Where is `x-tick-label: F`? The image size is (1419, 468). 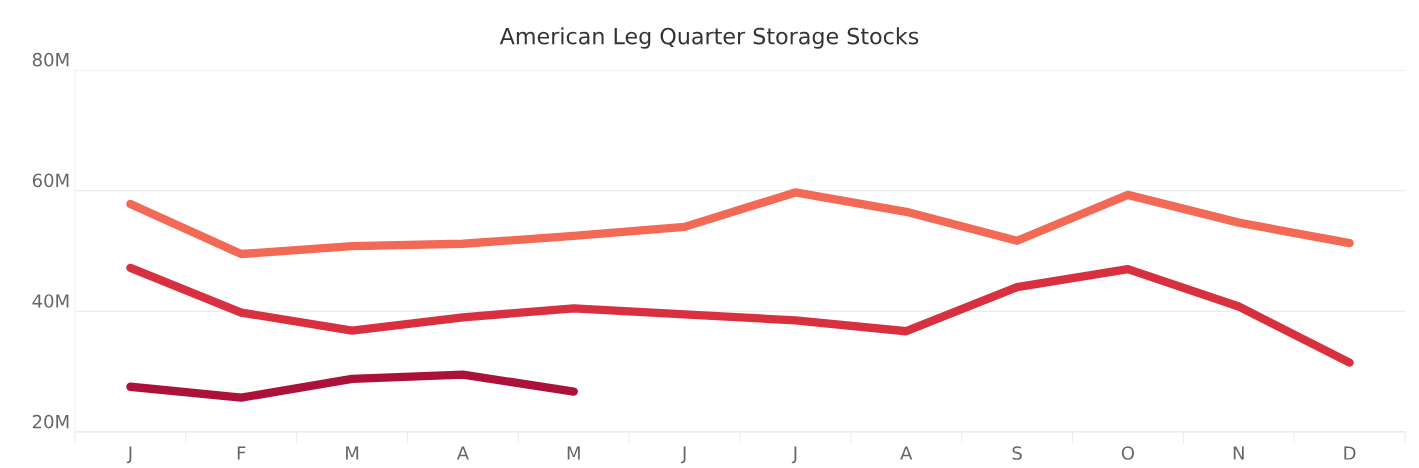 x-tick-label: F is located at coordinates (241, 453).